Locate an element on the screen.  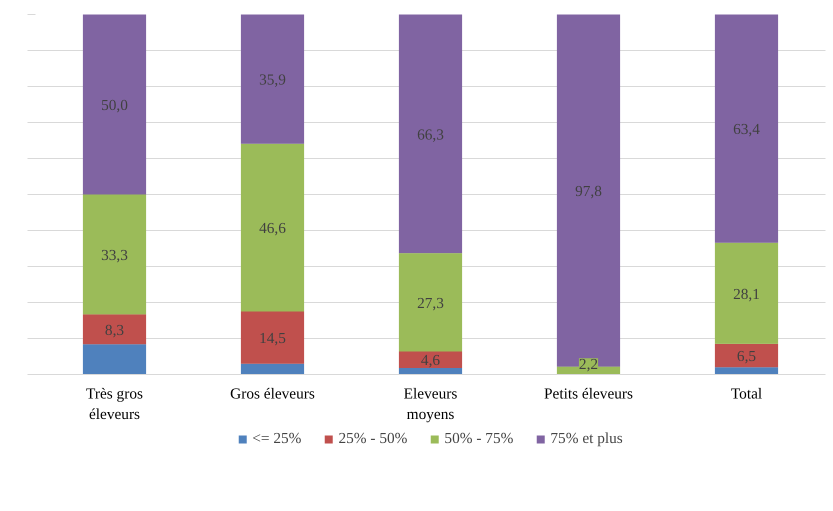
legend-label: 25% - 50% is located at coordinates (373, 439).